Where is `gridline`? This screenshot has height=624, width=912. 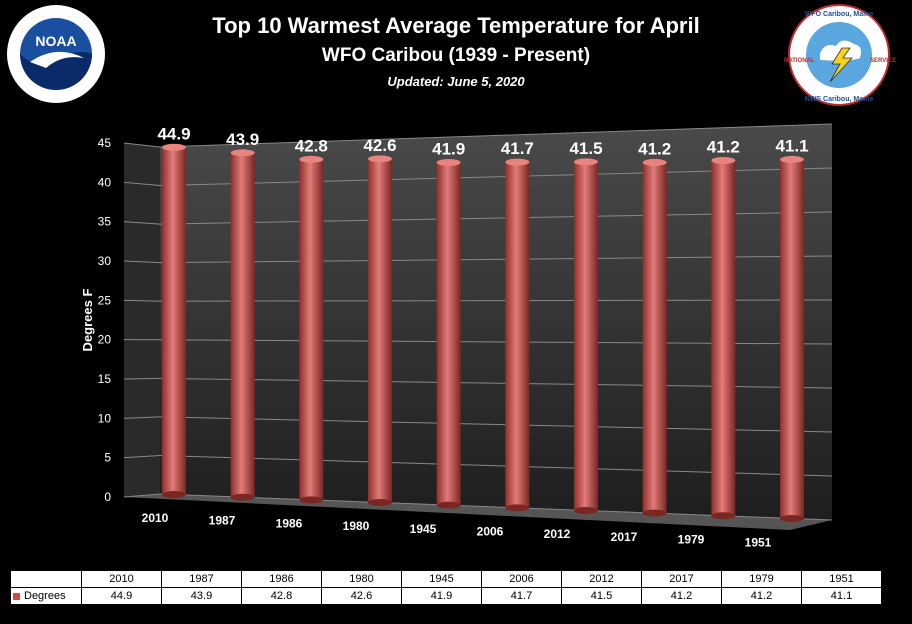 gridline is located at coordinates (496, 135).